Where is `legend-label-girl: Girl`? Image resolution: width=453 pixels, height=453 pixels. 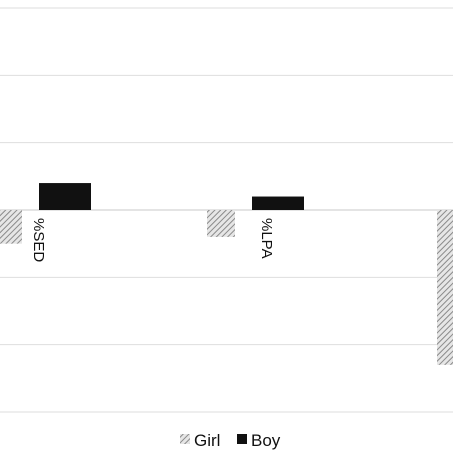 legend-label-girl: Girl is located at coordinates (207, 440).